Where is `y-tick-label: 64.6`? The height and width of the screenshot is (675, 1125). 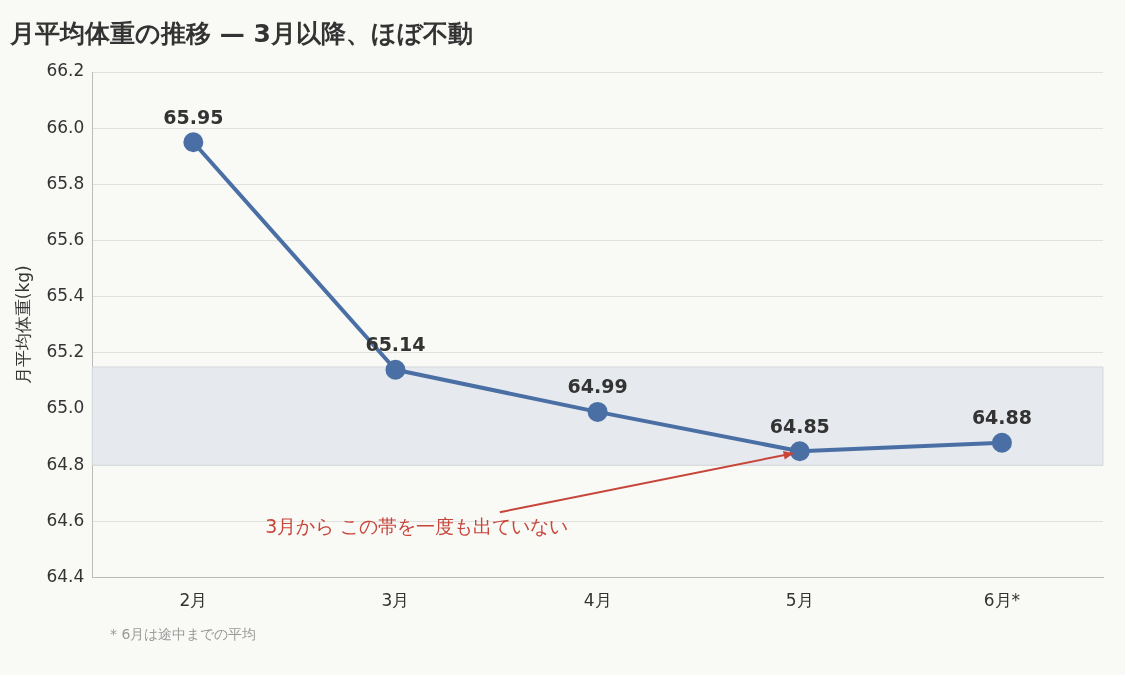
y-tick-label: 64.6 is located at coordinates (65, 519).